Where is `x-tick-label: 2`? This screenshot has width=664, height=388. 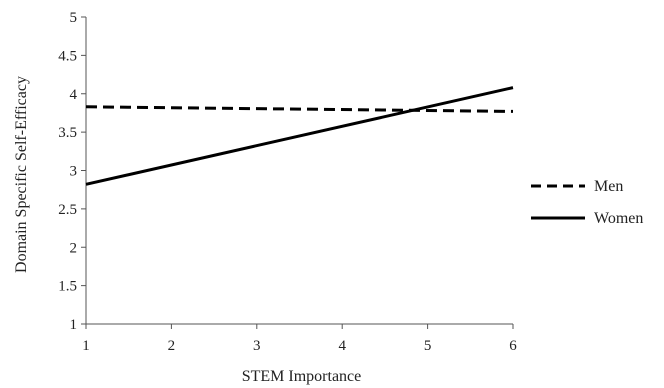
x-tick-label: 2 is located at coordinates (172, 346).